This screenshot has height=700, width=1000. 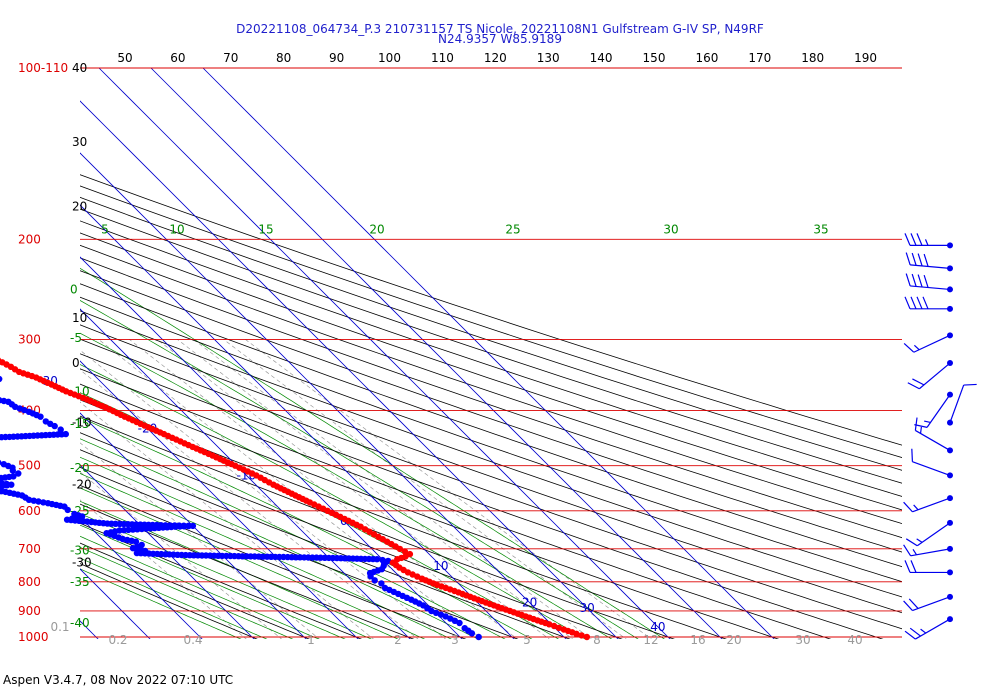 I want to click on top-tick-label: 80, so click(x=283, y=58).